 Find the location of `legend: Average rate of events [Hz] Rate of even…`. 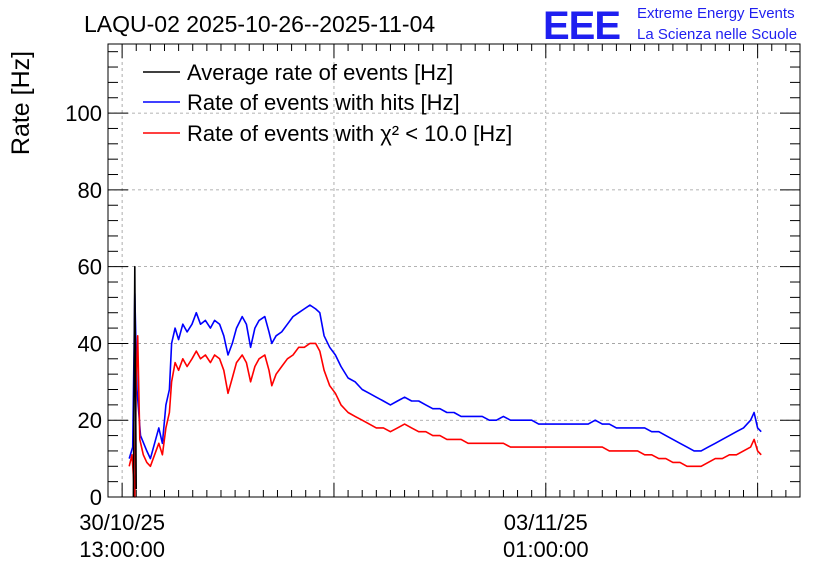

legend: Average rate of events [Hz] Rate of even… is located at coordinates (327, 103).